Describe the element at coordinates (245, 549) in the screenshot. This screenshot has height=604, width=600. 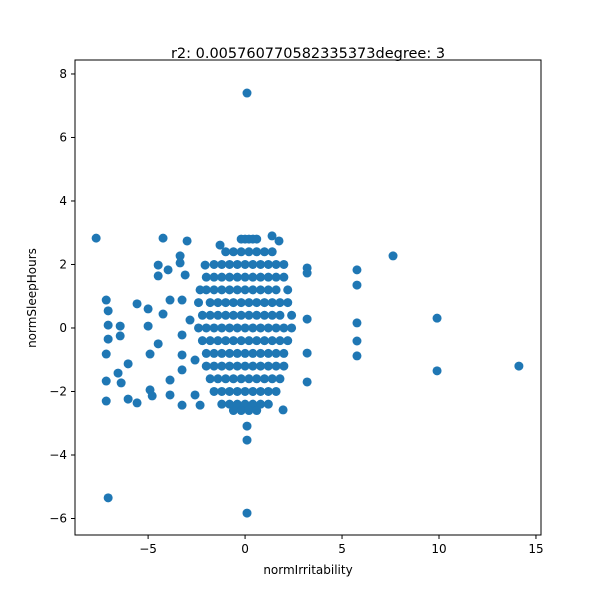
I see `x-tick-label: 0` at that location.